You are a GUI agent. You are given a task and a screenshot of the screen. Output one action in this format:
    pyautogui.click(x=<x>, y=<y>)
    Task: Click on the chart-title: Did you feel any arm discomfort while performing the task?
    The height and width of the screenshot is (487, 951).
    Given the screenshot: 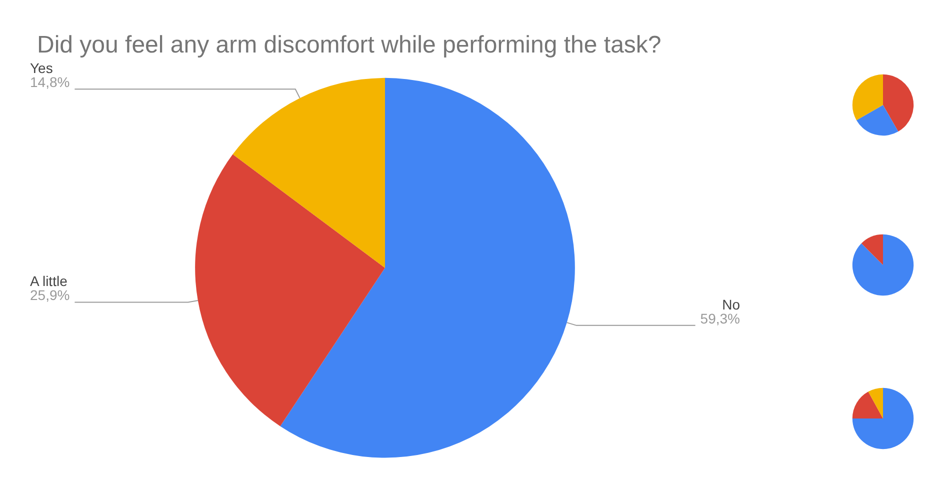 What is the action you would take?
    pyautogui.click(x=349, y=45)
    